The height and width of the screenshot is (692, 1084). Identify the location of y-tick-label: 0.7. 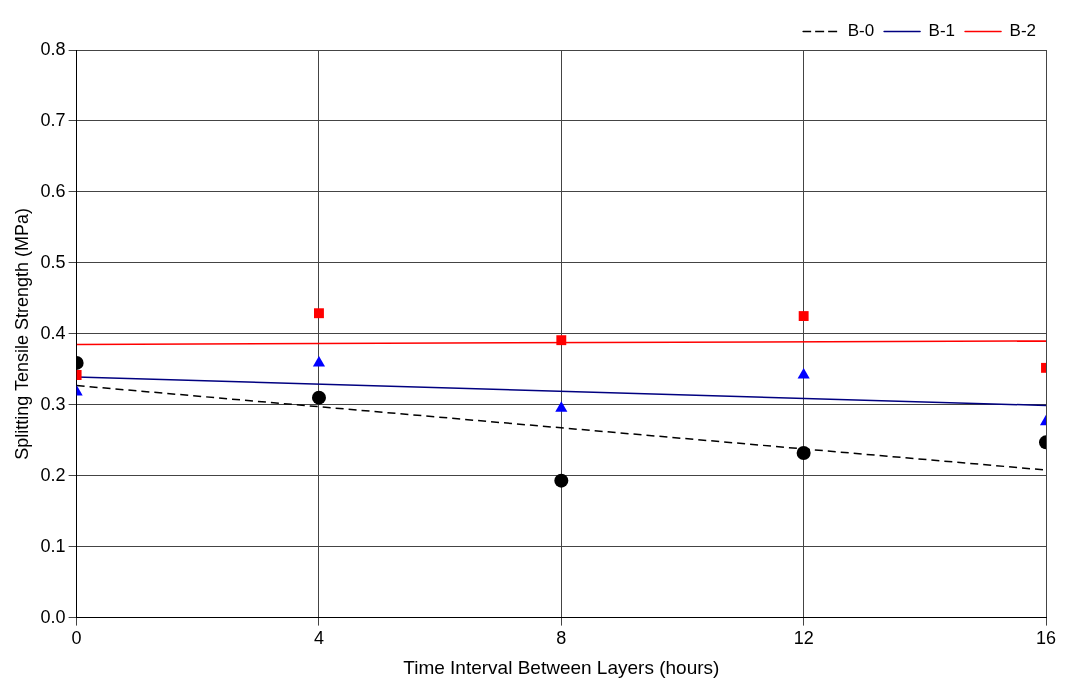
(53, 119).